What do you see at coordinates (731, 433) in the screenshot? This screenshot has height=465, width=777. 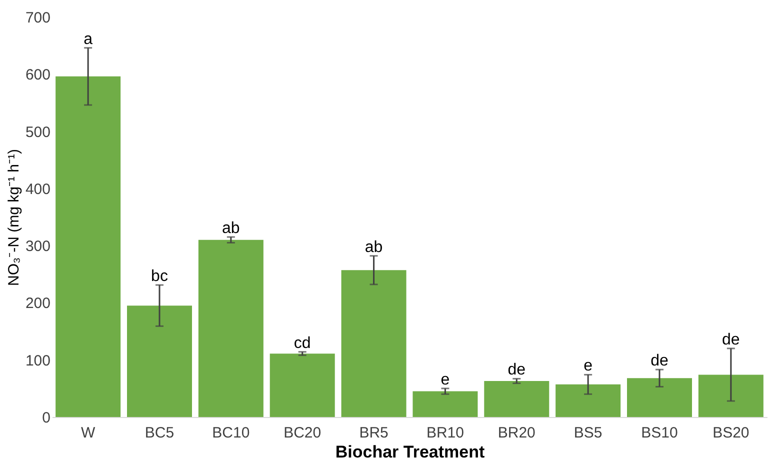 I see `x-tick-label: BS20` at bounding box center [731, 433].